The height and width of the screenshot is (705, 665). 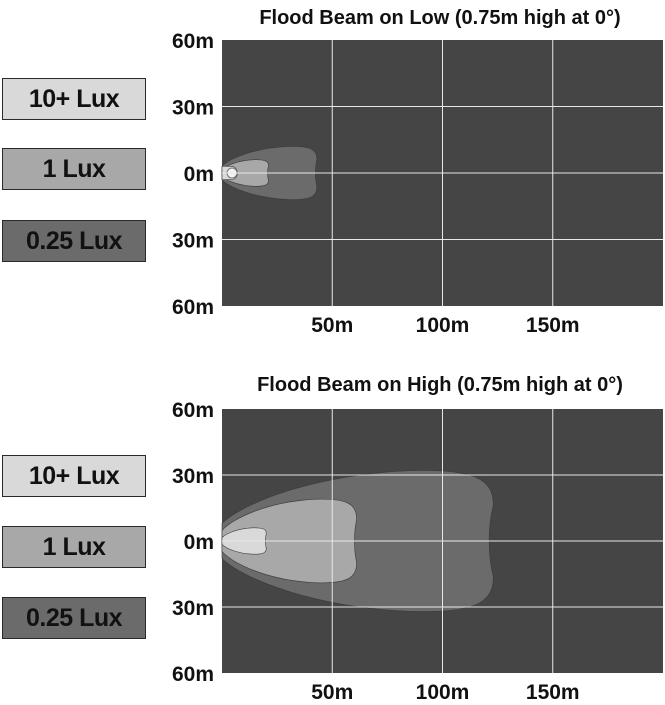 I want to click on legend-10-lux-bottom: 10+ Lux, so click(x=74, y=476).